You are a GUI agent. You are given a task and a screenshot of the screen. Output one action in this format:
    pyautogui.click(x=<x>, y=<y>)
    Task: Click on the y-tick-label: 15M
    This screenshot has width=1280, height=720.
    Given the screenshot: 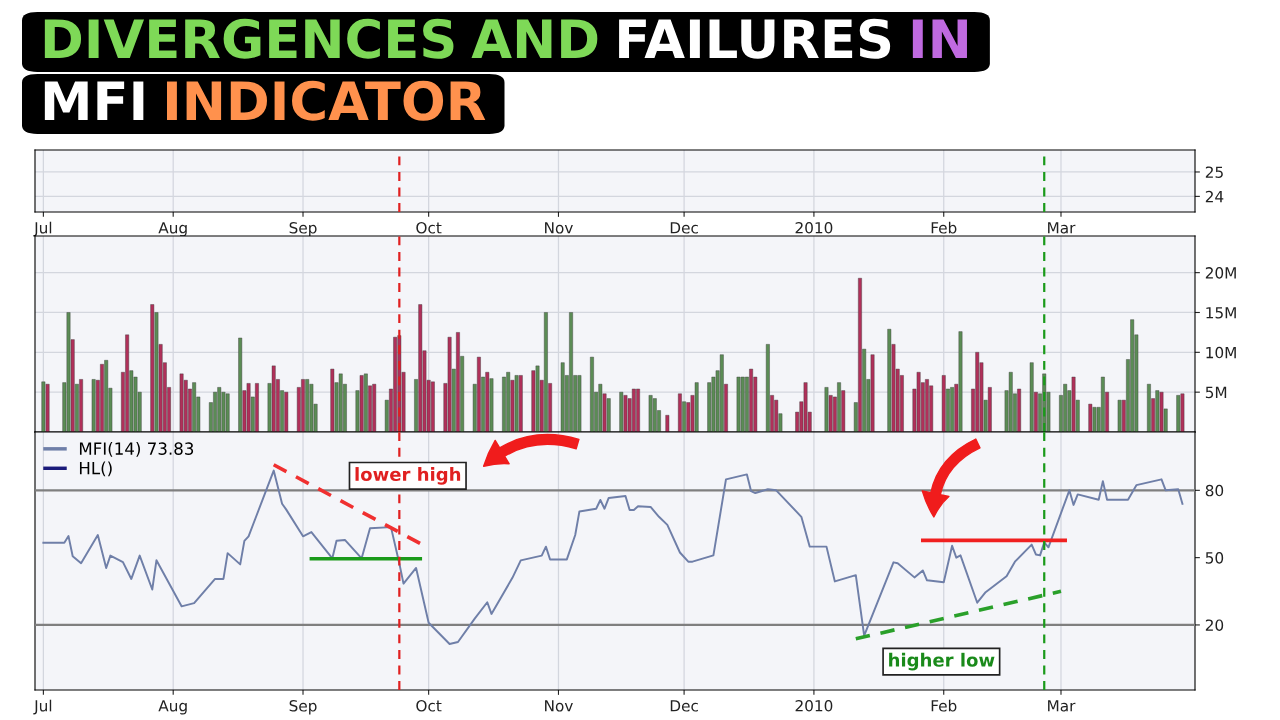 What is the action you would take?
    pyautogui.click(x=1221, y=313)
    